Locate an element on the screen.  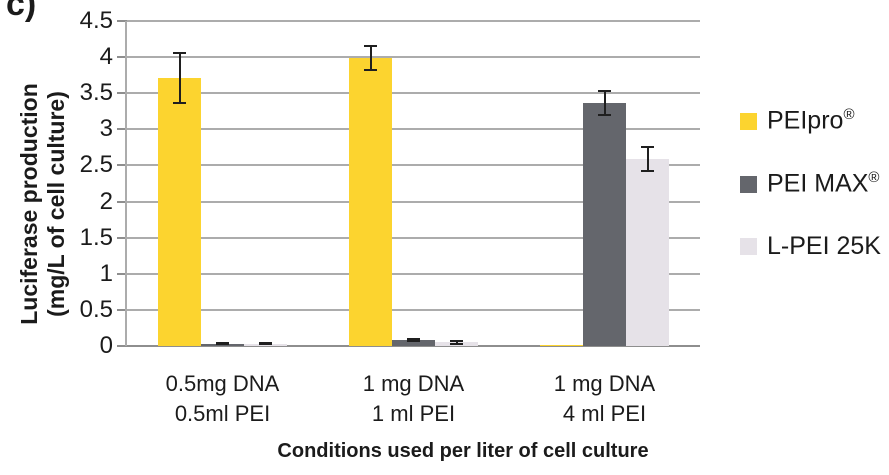
y-axis-title-line1: Luciferase production is located at coordinates (29, 204).